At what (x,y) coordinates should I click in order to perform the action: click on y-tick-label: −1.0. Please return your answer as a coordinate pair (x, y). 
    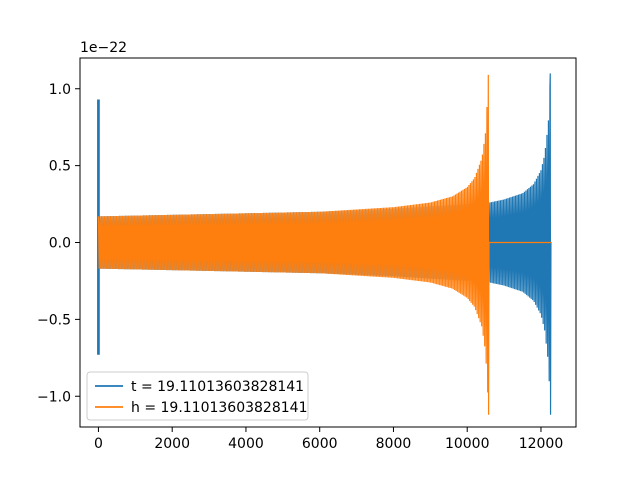
    Looking at the image, I should click on (54, 397).